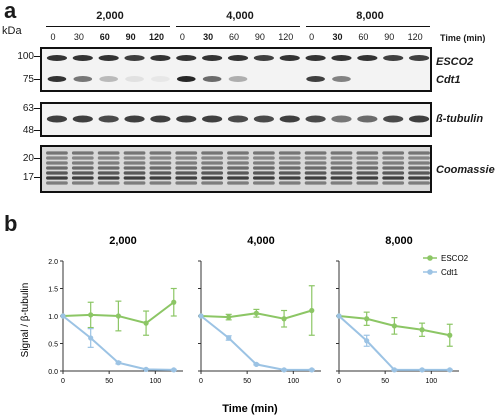 Image resolution: width=500 pixels, height=418 pixels. What do you see at coordinates (463, 38) in the screenshot?
I see `time-axis-label: Time (min)` at bounding box center [463, 38].